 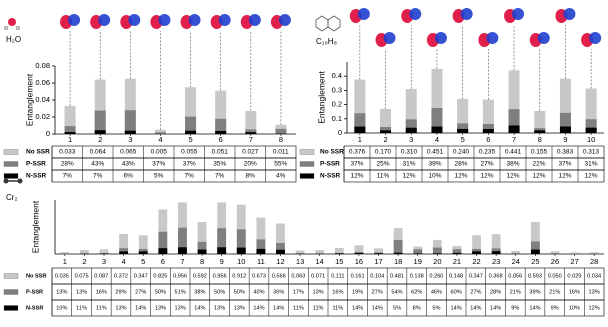 I want to click on x-tick-label: 11, so click(x=261, y=261).